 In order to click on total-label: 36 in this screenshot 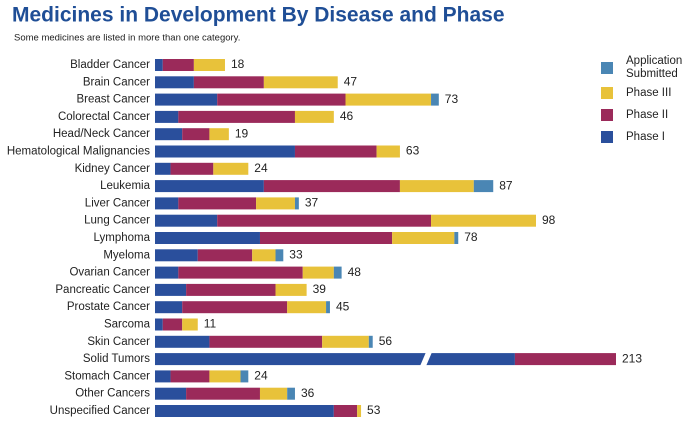, I will do `click(308, 393)`.